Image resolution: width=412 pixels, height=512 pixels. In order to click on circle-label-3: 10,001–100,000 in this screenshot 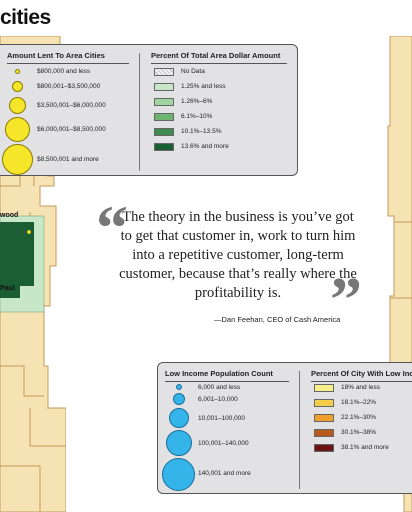, I will do `click(221, 418)`.